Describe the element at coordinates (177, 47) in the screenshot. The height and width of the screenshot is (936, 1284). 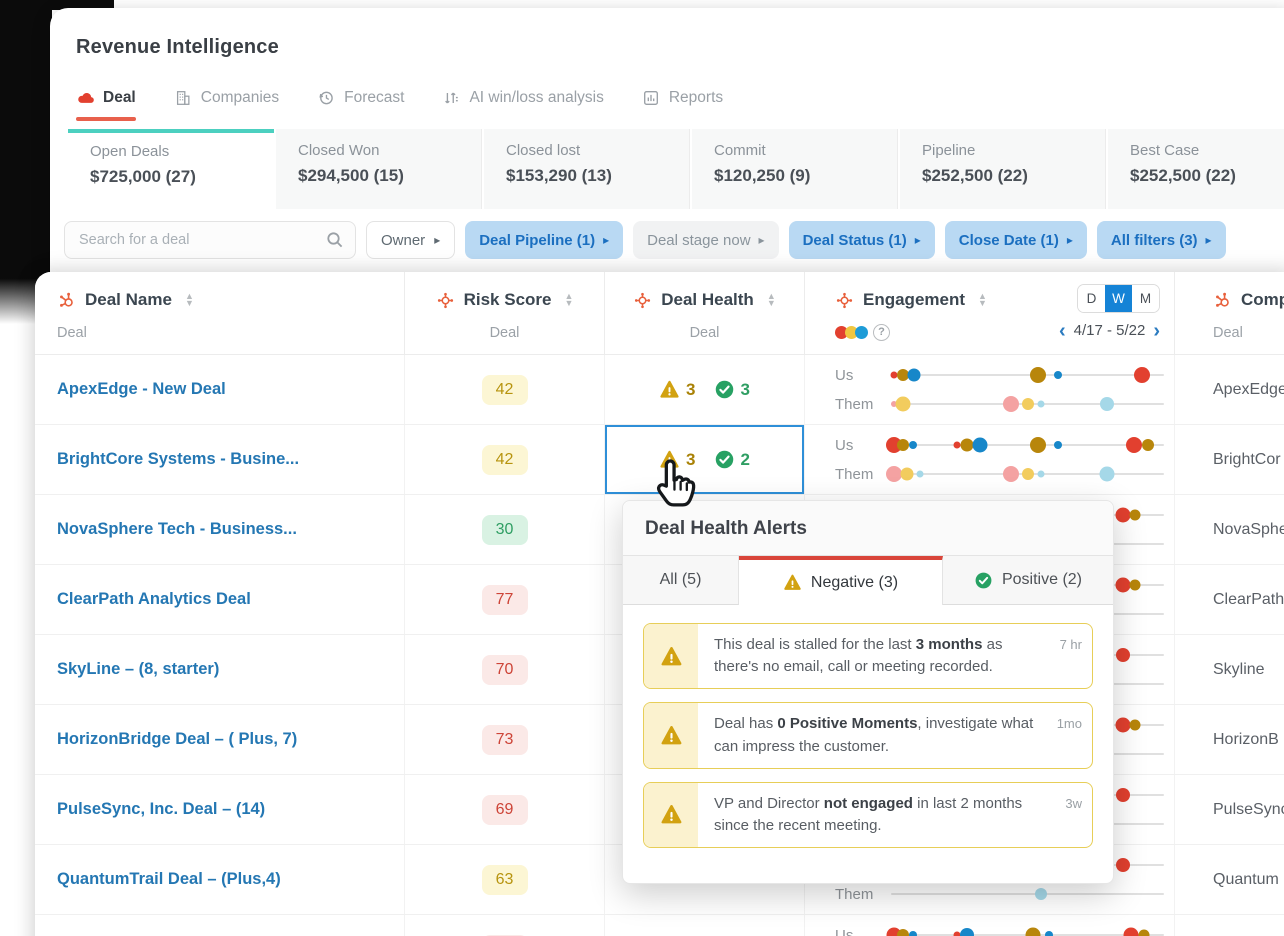
I see `page-title: Revenue Intelligence` at that location.